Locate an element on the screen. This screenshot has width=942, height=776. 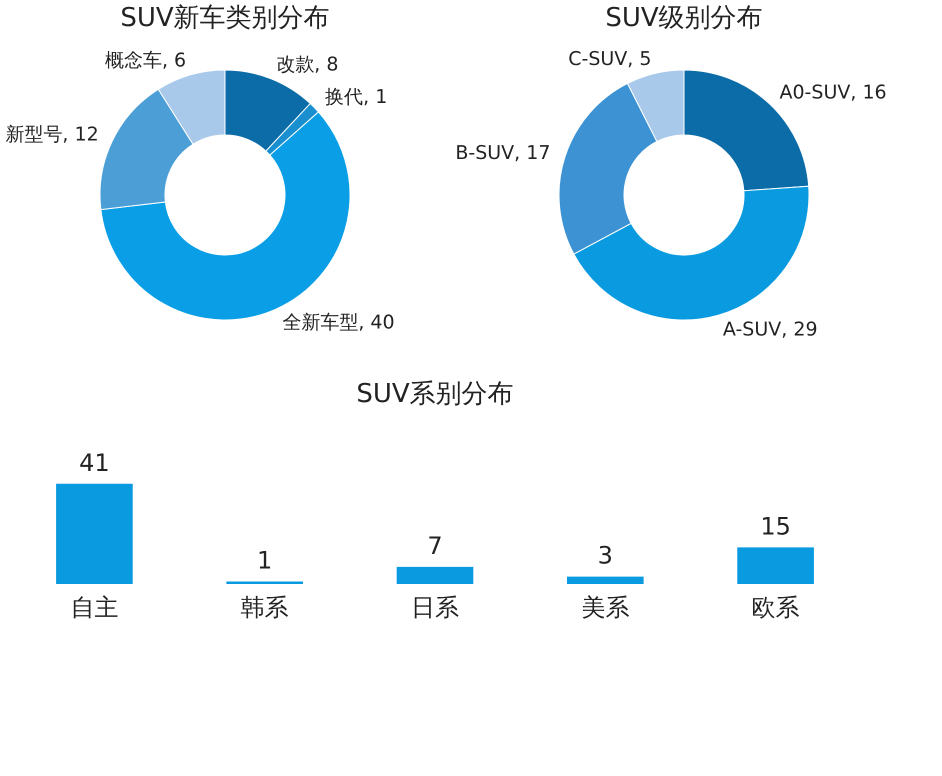
slice-label: 新型号, 12 is located at coordinates (52, 135).